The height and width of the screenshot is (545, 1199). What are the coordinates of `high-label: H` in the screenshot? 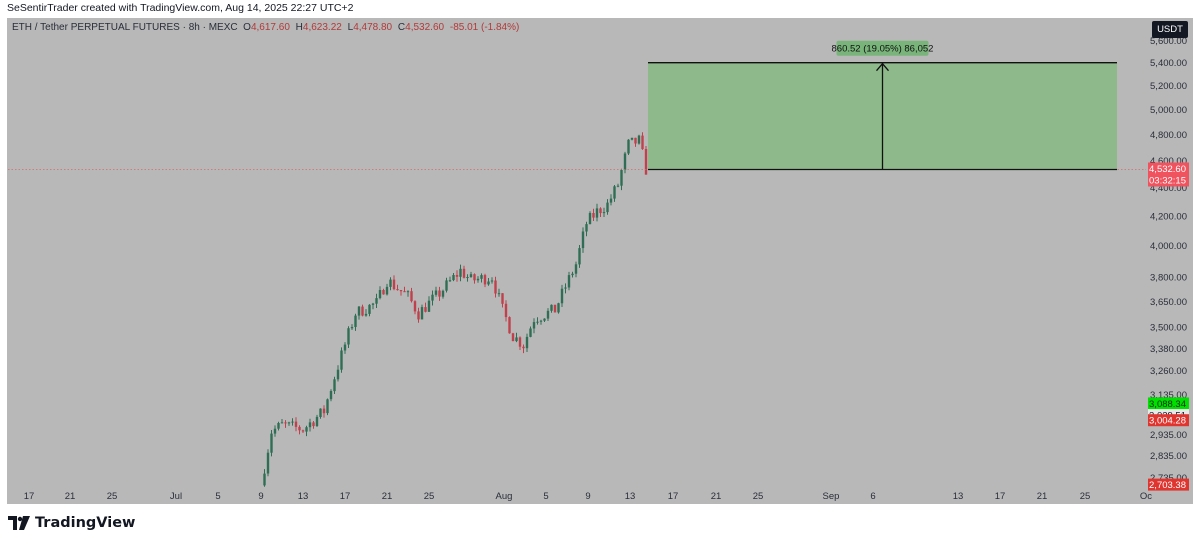 It's located at (299, 27).